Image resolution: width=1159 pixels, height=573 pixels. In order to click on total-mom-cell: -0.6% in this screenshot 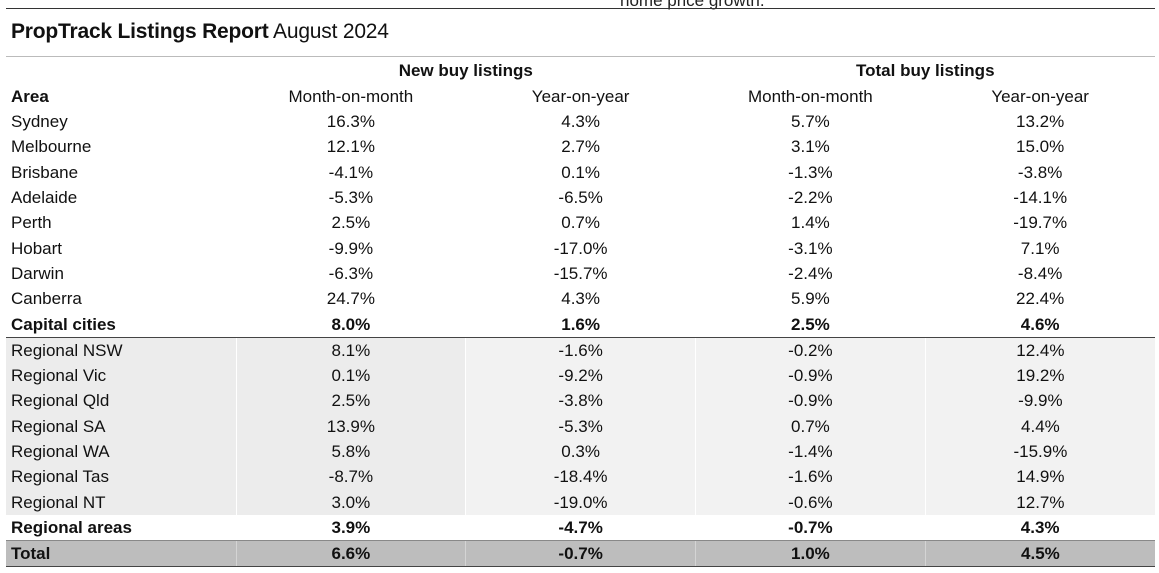, I will do `click(810, 502)`.